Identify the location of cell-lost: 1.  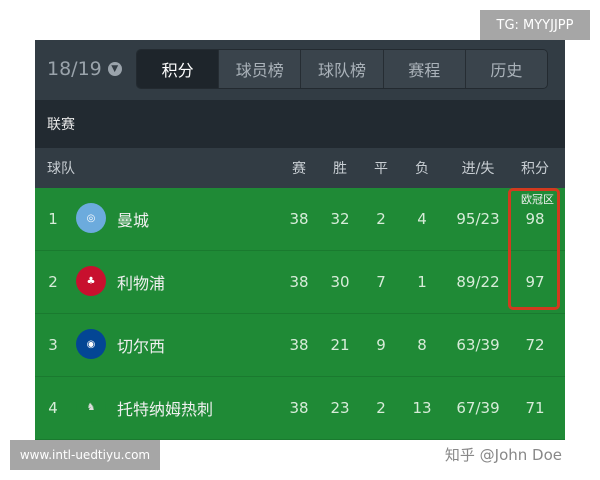
(422, 282).